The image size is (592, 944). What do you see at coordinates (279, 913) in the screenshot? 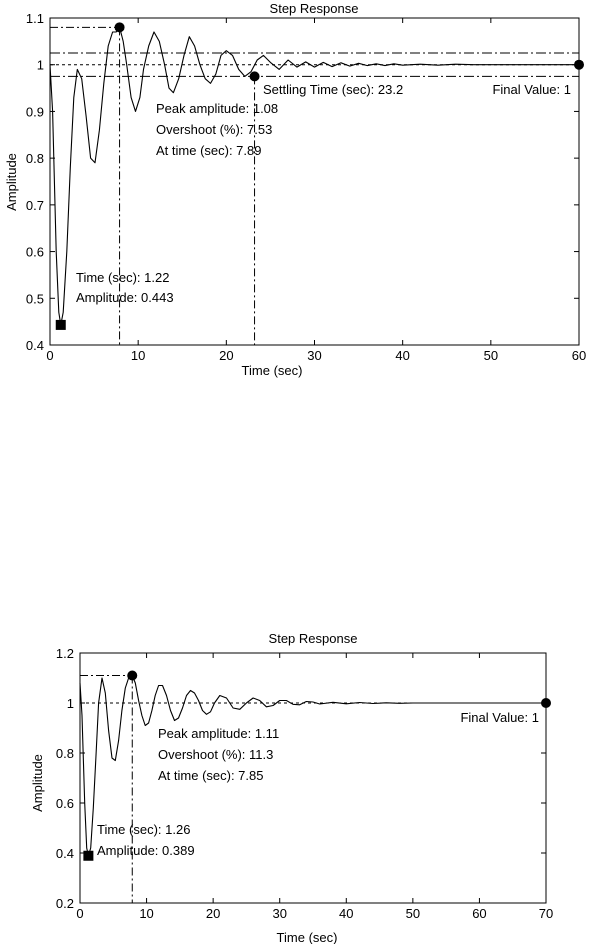
I see `chart-2-x-tick-label: 30` at bounding box center [279, 913].